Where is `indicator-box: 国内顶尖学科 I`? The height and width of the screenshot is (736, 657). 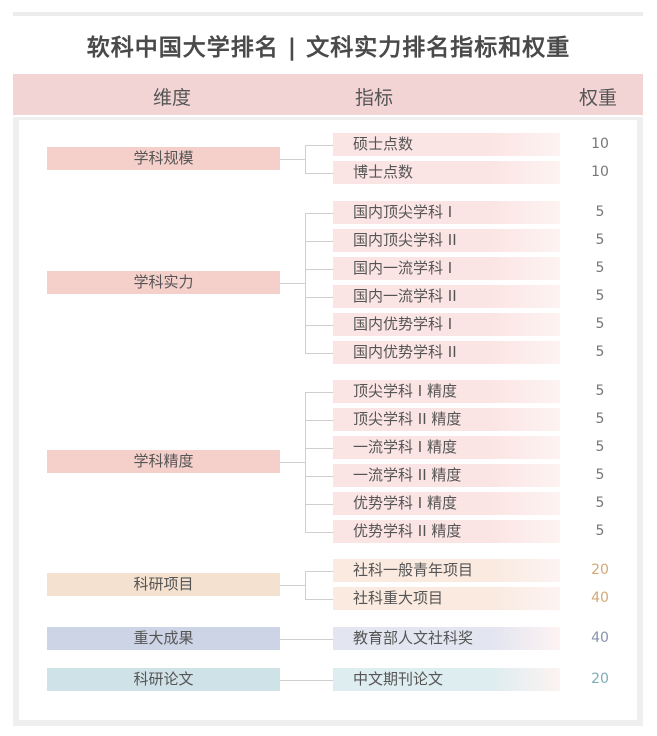
indicator-box: 国内顶尖学科 I is located at coordinates (446, 212).